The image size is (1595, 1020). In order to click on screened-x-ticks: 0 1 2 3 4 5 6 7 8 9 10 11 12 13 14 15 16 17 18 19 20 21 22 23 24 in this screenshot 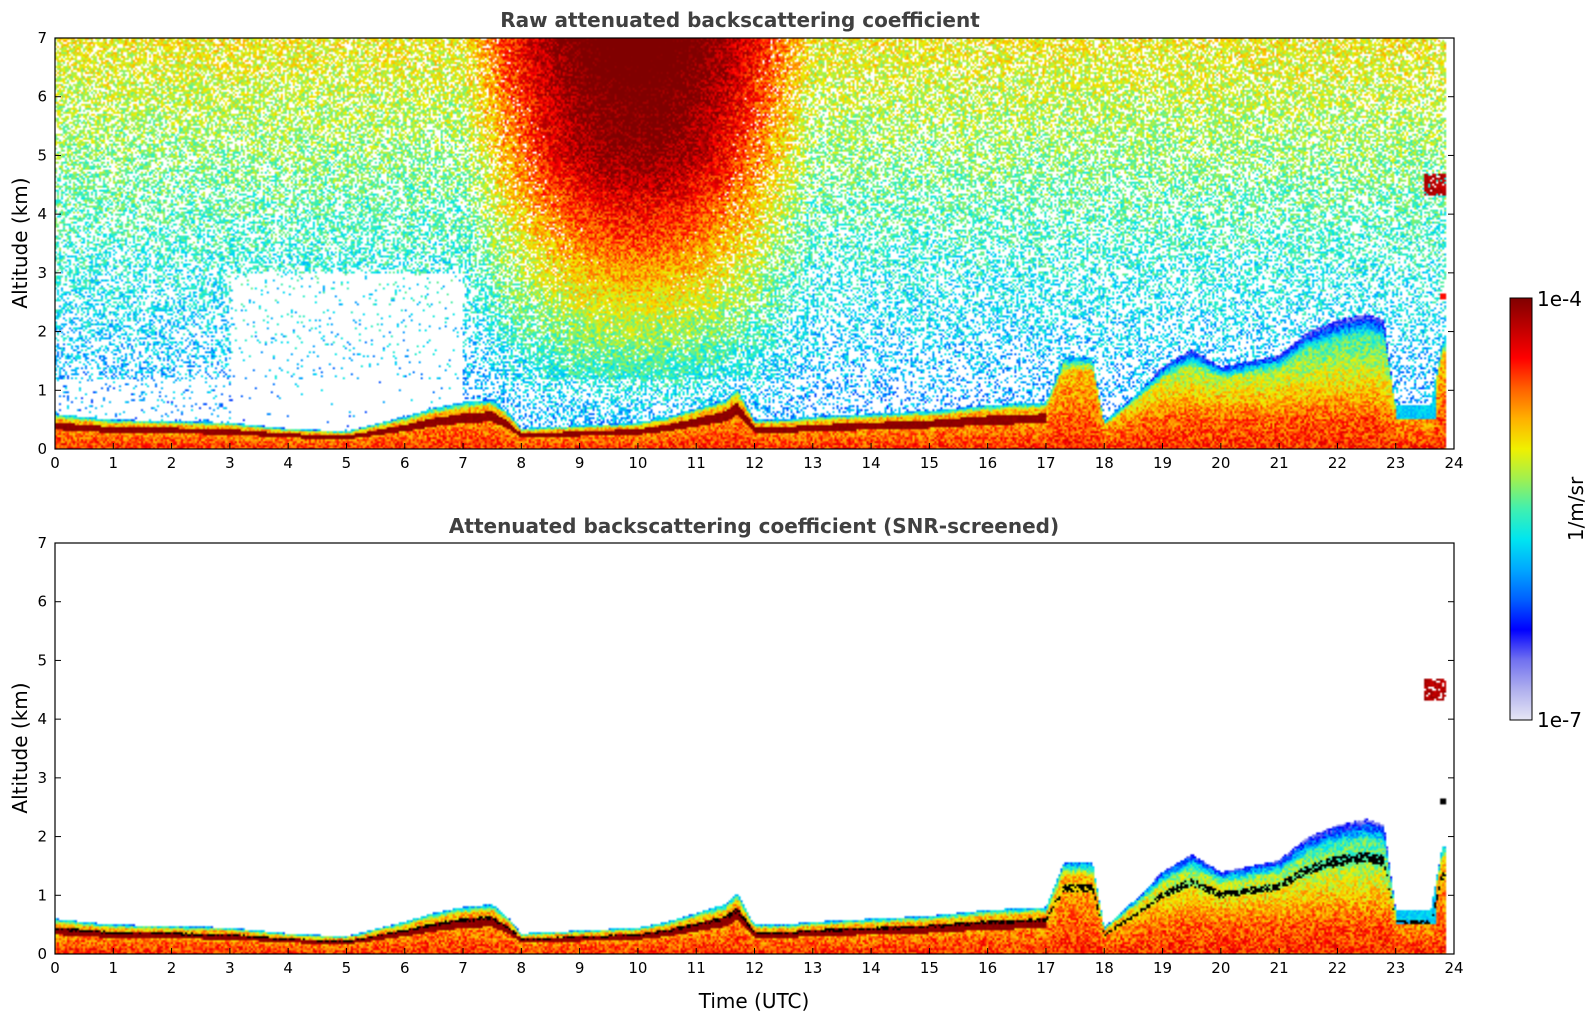, I will do `click(757, 962)`.